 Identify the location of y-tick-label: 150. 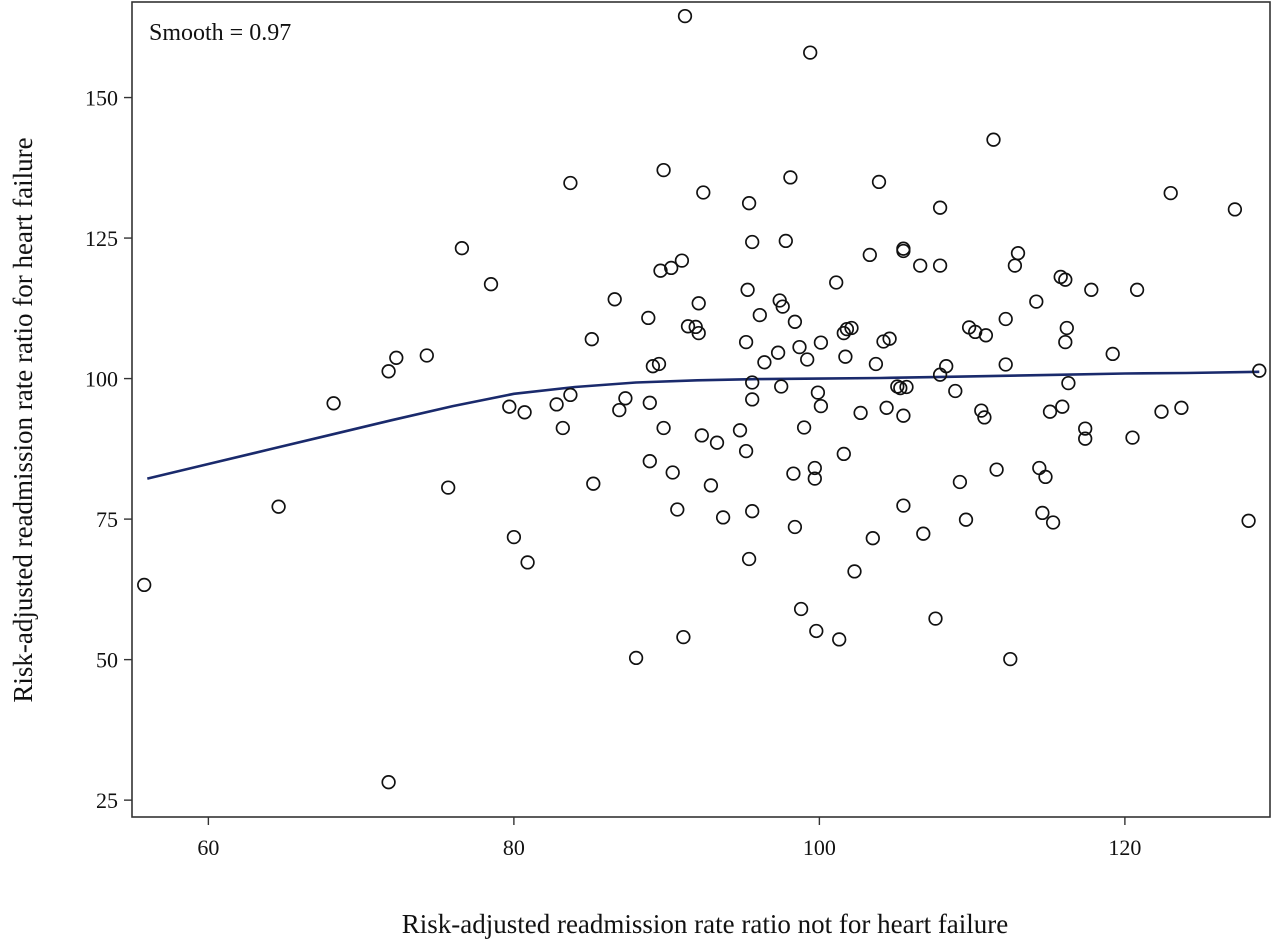
(101, 98).